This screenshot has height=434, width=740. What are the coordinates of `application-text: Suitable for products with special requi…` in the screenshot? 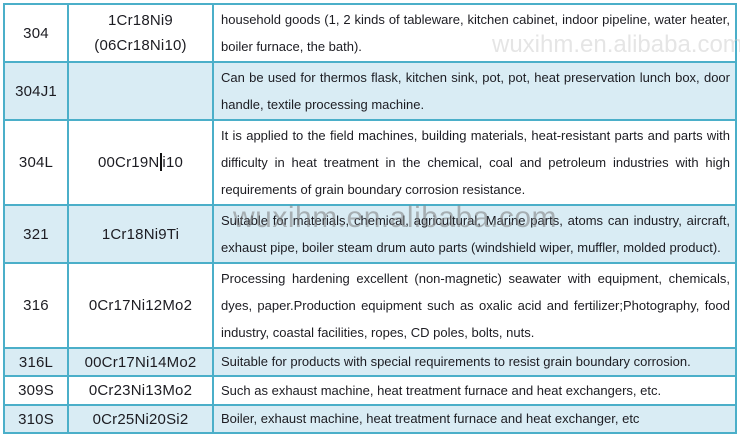 It's located at (456, 361).